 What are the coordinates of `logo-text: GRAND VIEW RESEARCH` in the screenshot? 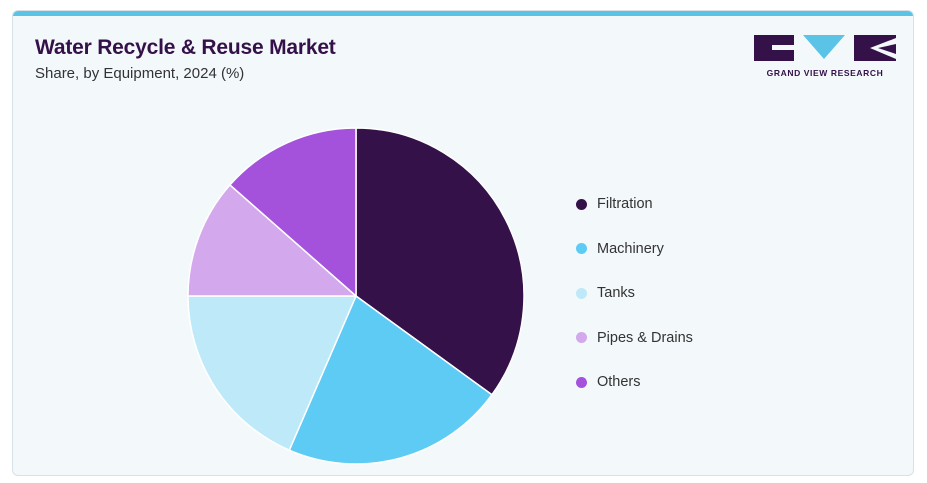 It's located at (825, 73).